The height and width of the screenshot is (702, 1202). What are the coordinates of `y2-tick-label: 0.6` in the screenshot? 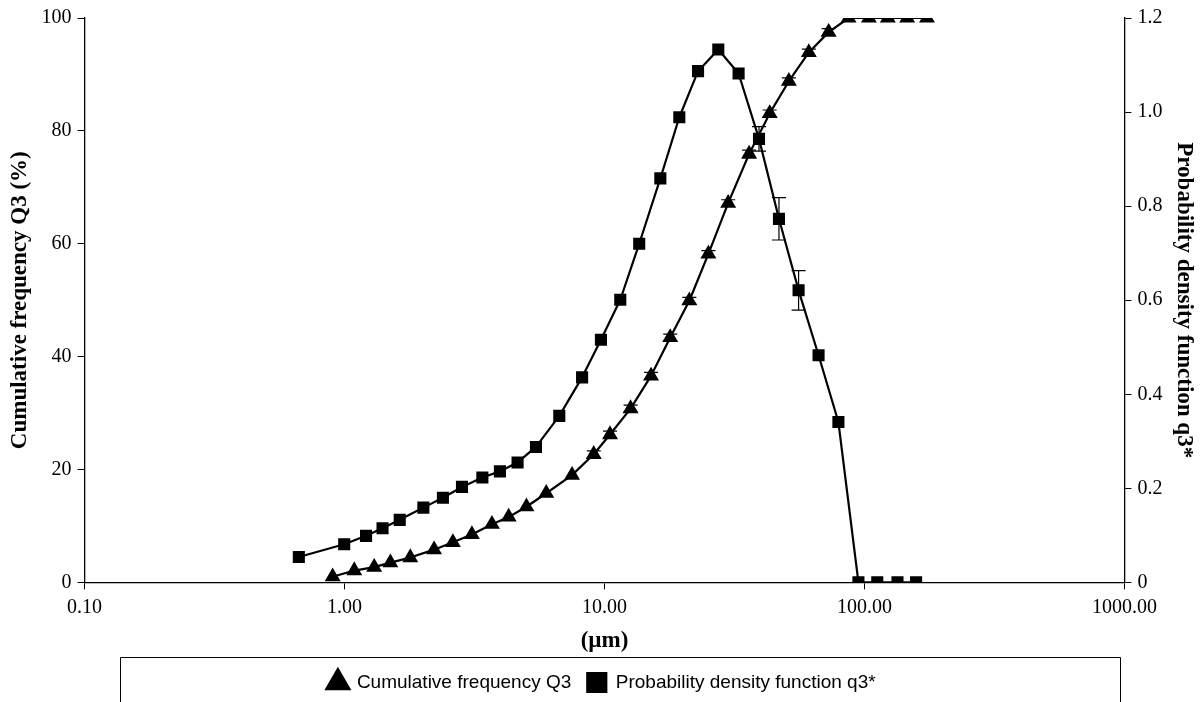 It's located at (1150, 298).